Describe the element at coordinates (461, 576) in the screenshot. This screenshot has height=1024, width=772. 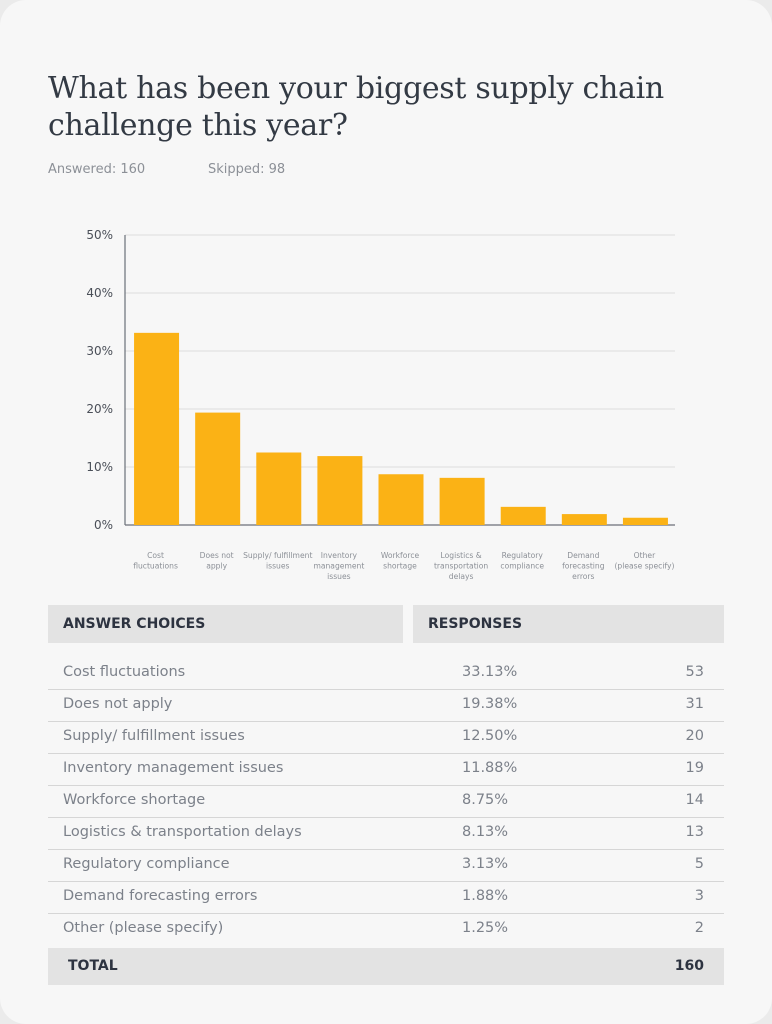
I see `x-category-label: delays` at that location.